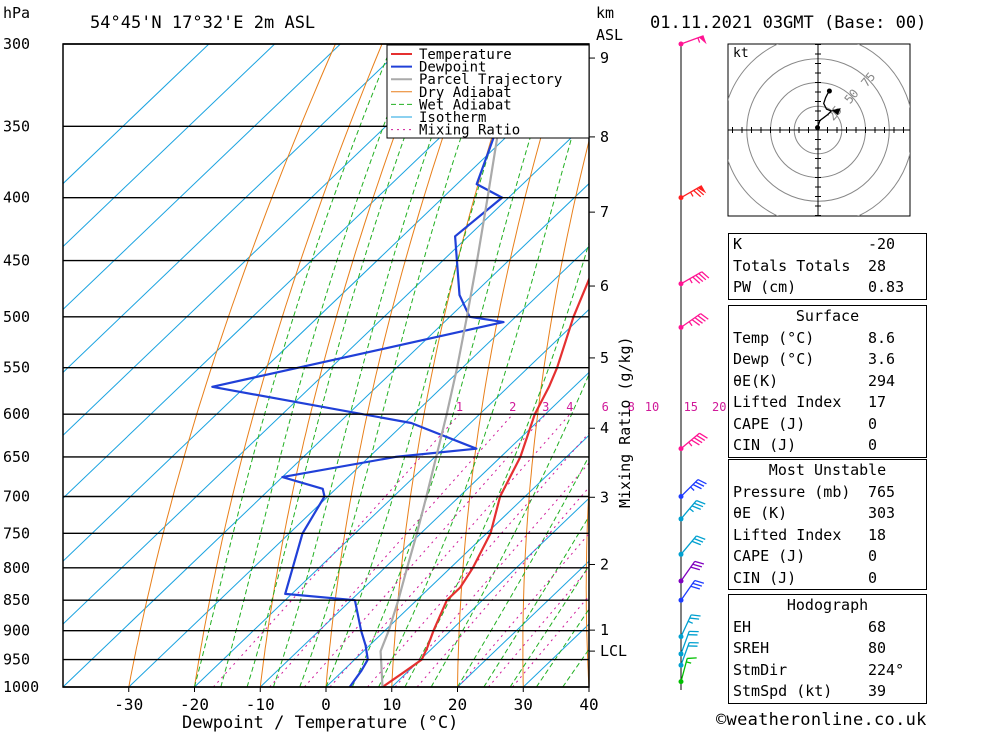 The width and height of the screenshot is (1000, 733). I want to click on km-tick-label: 6, so click(604, 286).